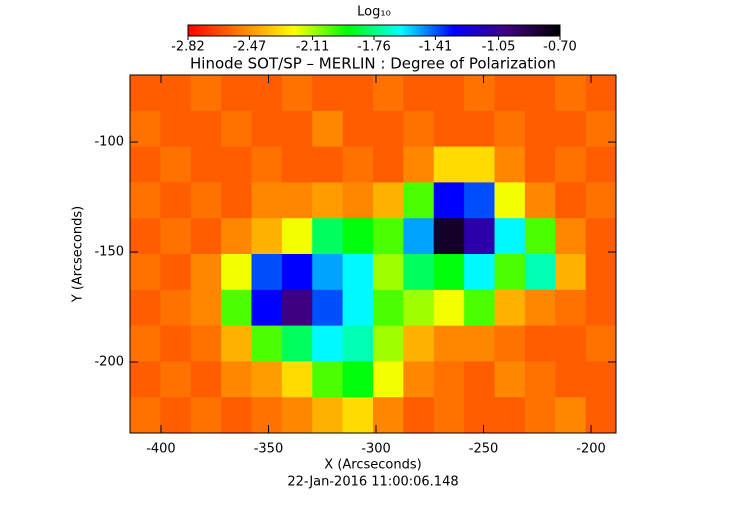 The image size is (747, 512). Describe the element at coordinates (372, 482) in the screenshot. I see `footer: 22-Jan-2016 11:00:06.148` at that location.